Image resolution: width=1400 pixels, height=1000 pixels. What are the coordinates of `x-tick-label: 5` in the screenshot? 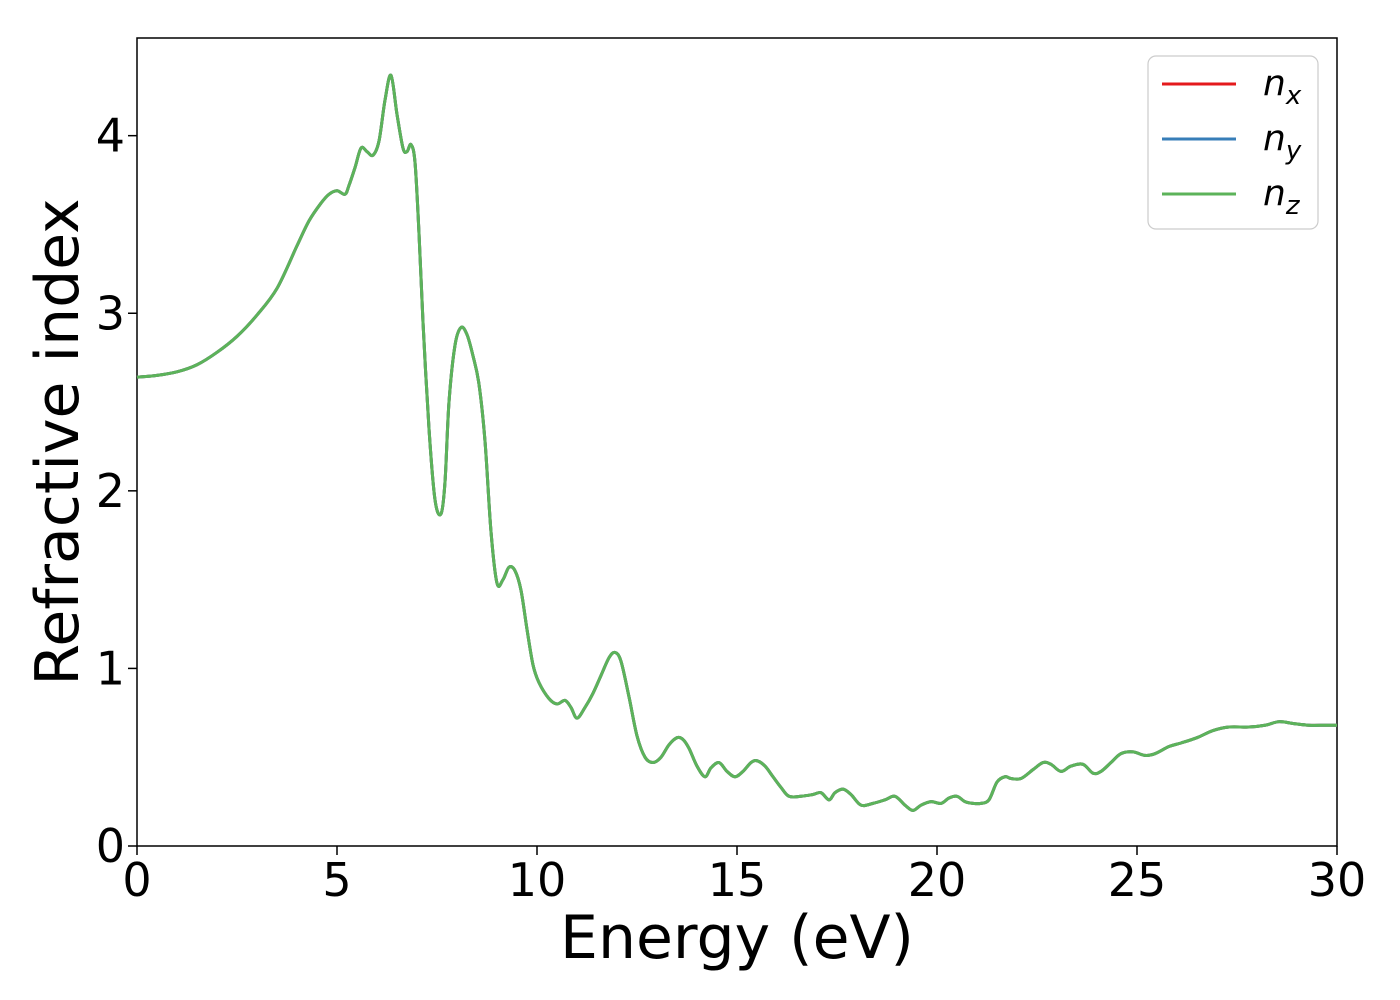 It's located at (336, 880).